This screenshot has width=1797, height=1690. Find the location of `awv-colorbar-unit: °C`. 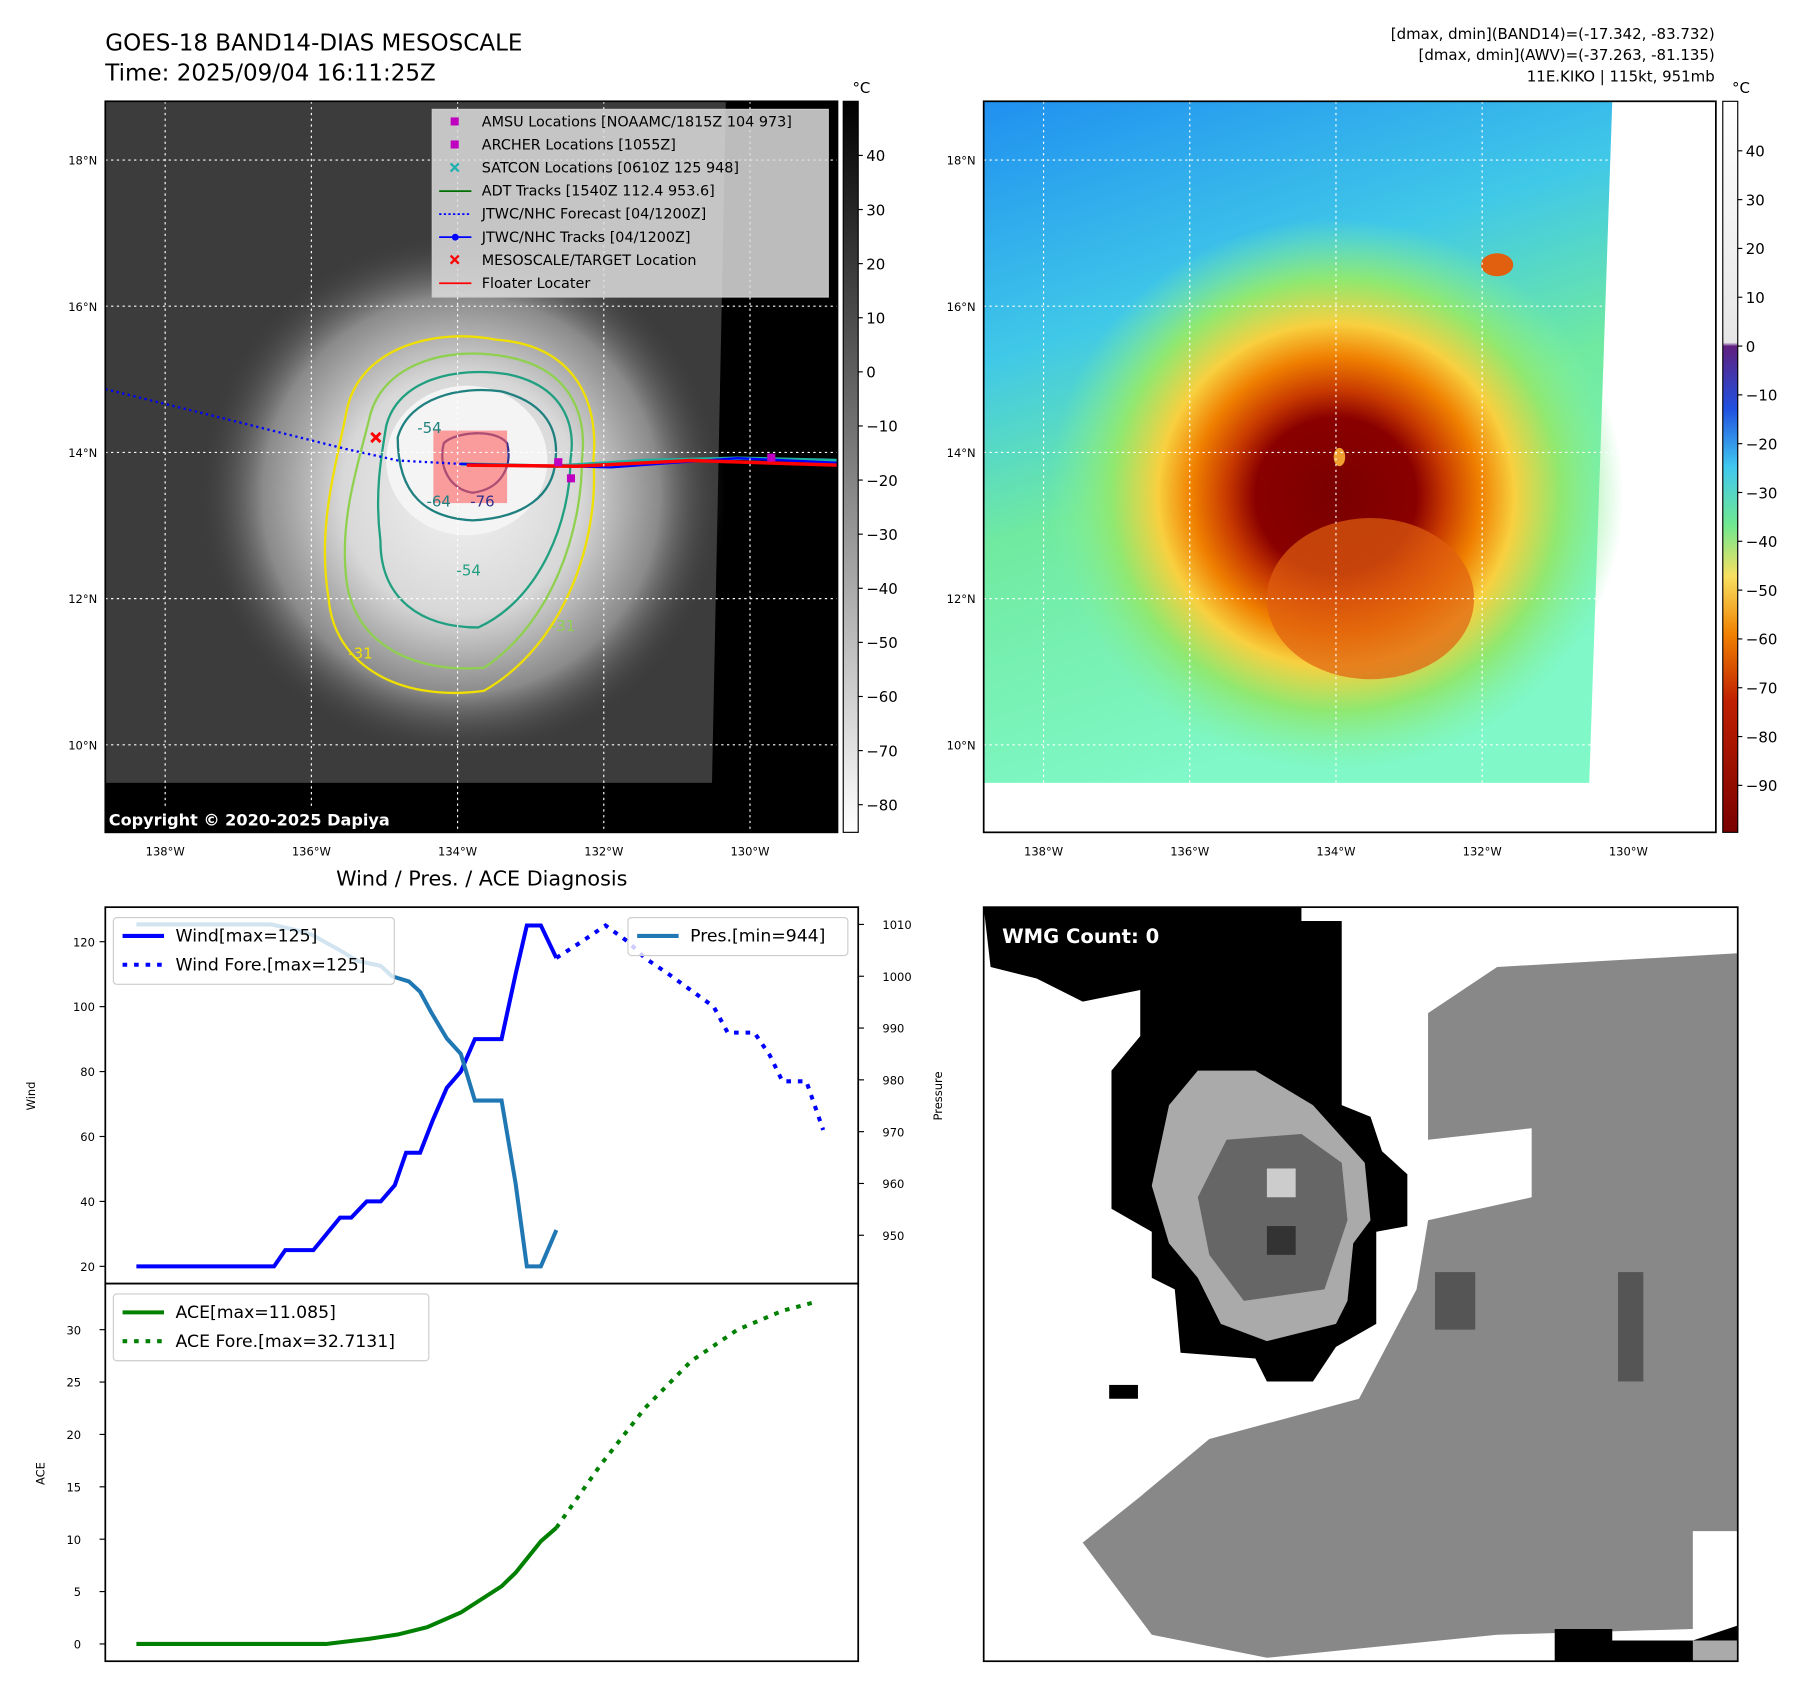

awv-colorbar-unit: °C is located at coordinates (1741, 88).